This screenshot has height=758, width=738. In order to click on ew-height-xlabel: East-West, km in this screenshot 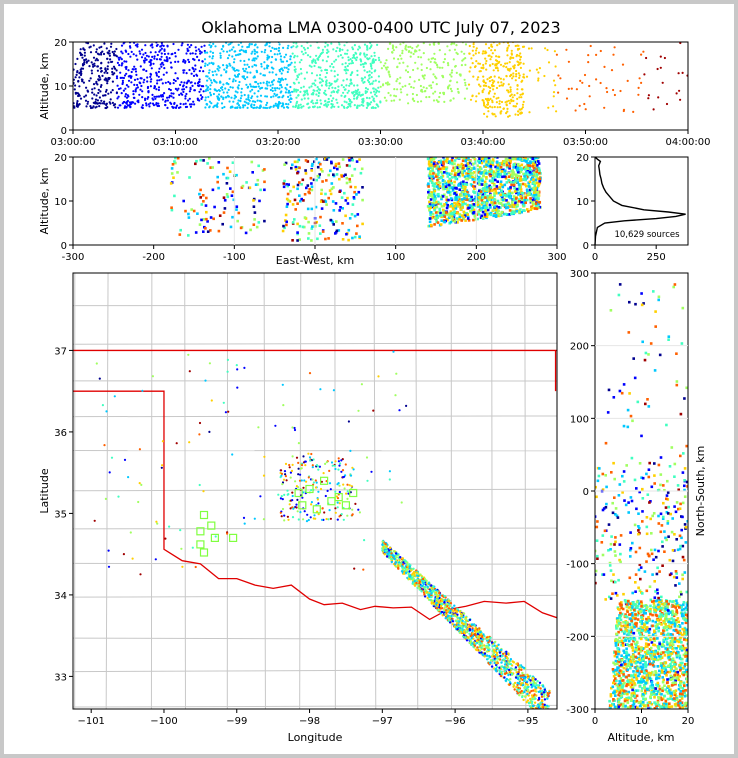, I will do `click(315, 260)`.